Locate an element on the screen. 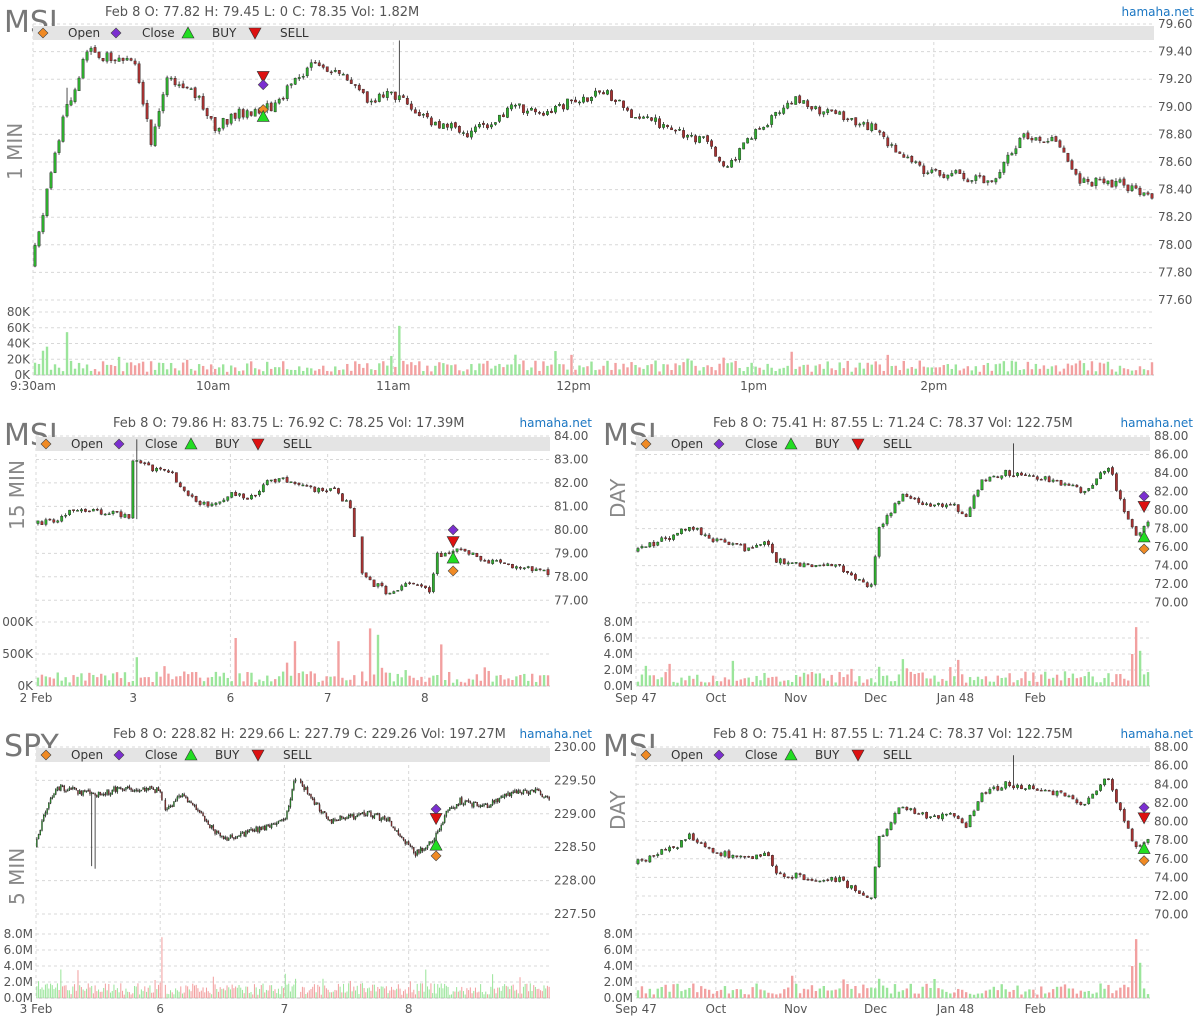  legend-label: Open is located at coordinates (87, 755).